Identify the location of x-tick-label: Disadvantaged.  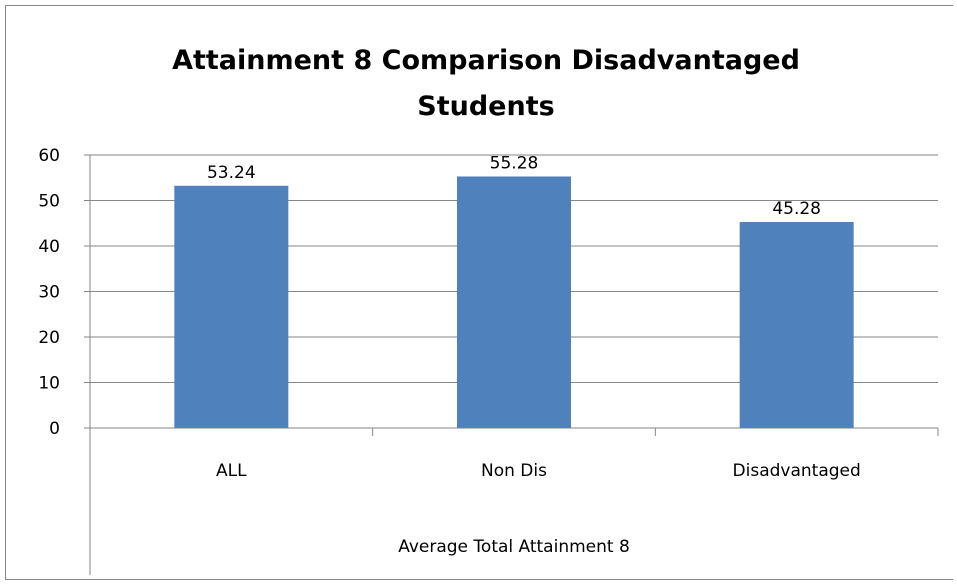
(797, 471).